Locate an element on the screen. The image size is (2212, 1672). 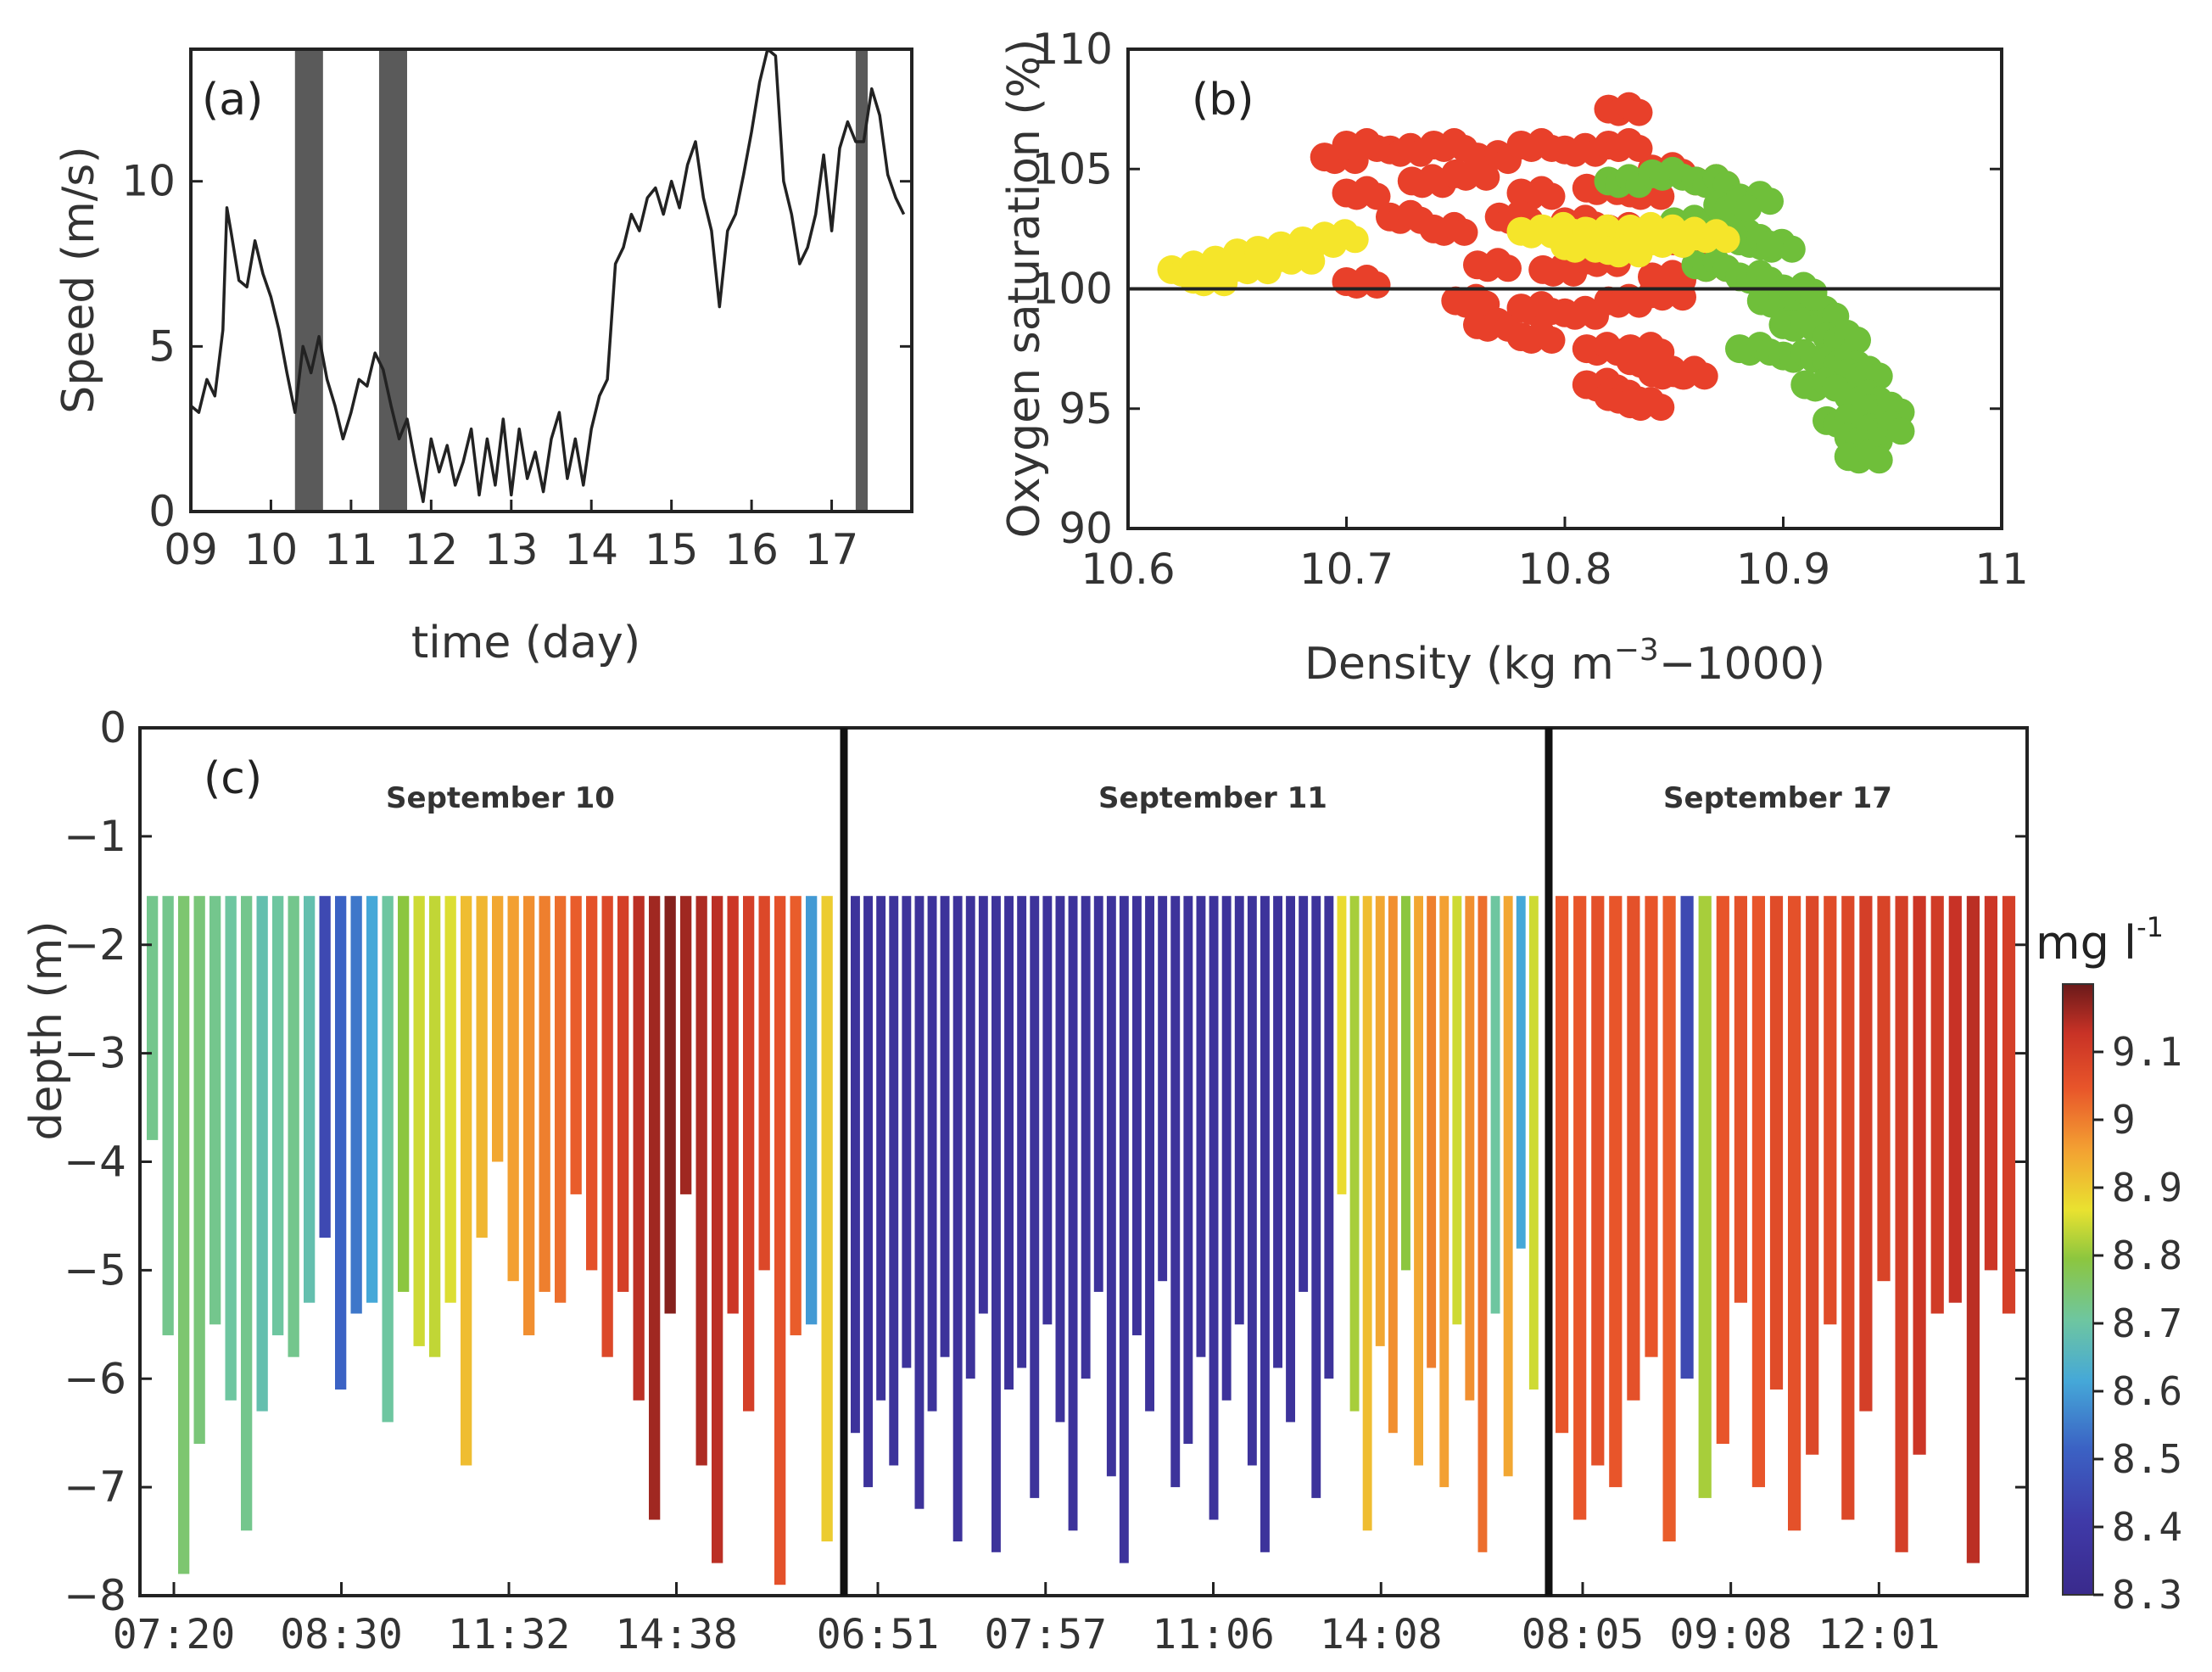
oxygen-x-ticks: 10.6 10.7 10.8 10.9 11 is located at coordinates (1555, 555).